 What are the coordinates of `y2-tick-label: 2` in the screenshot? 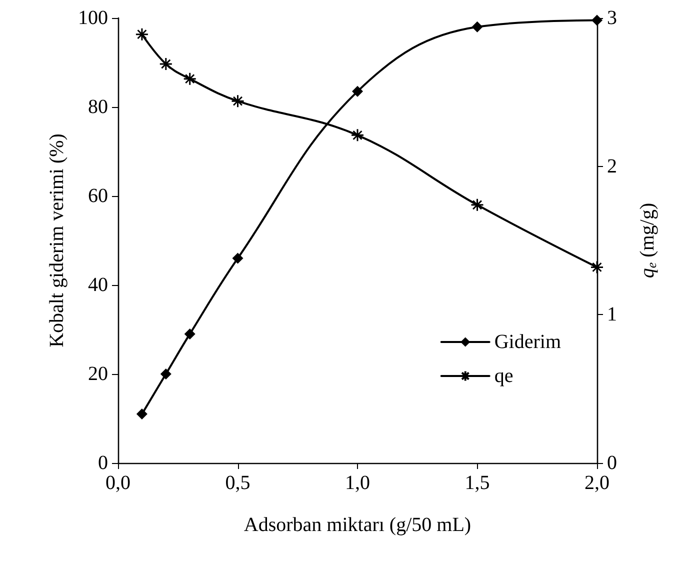 It's located at (612, 166).